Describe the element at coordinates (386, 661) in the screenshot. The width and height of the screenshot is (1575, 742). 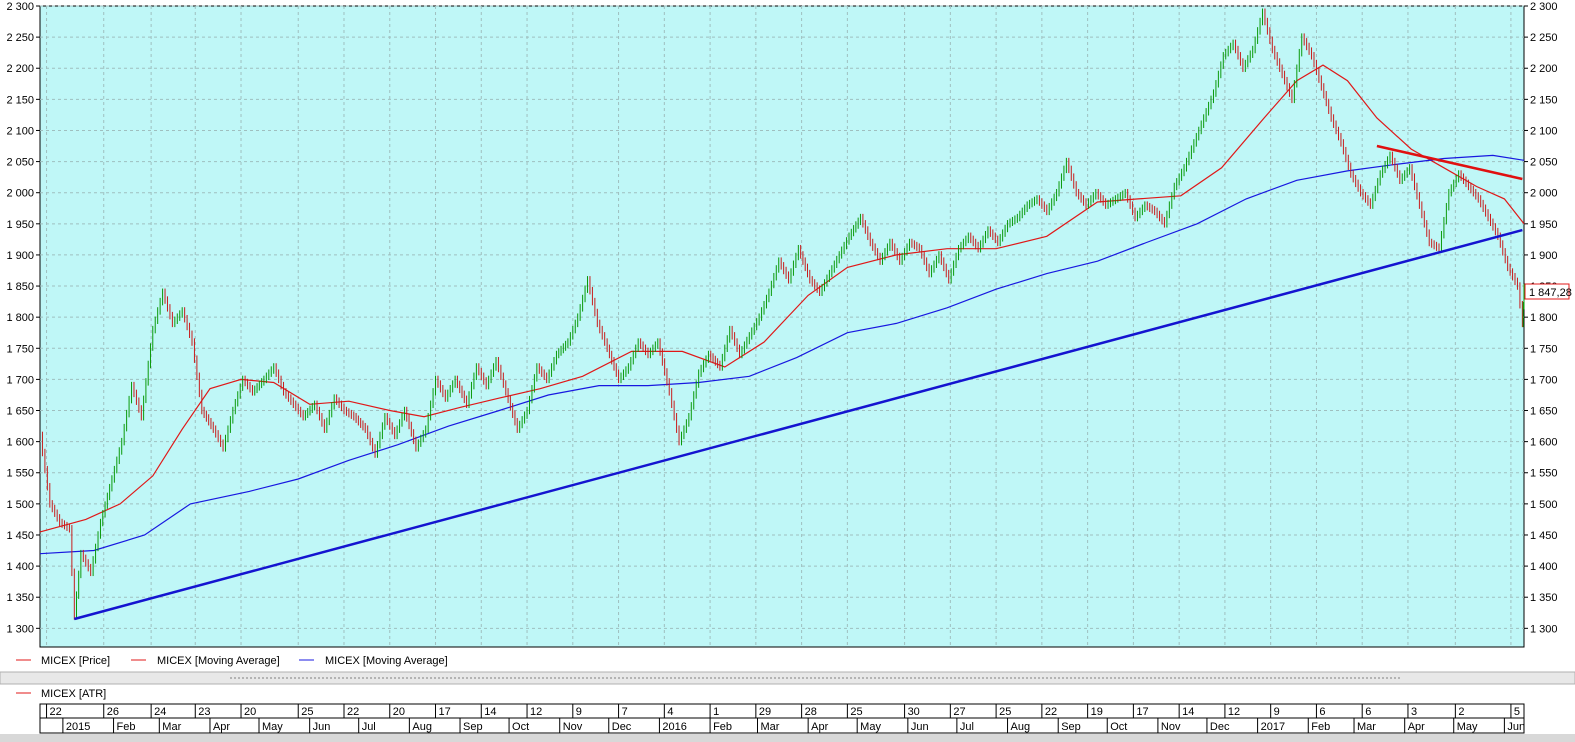
I see `legend-ma-slow-label: MICEX [Moving Average]` at that location.